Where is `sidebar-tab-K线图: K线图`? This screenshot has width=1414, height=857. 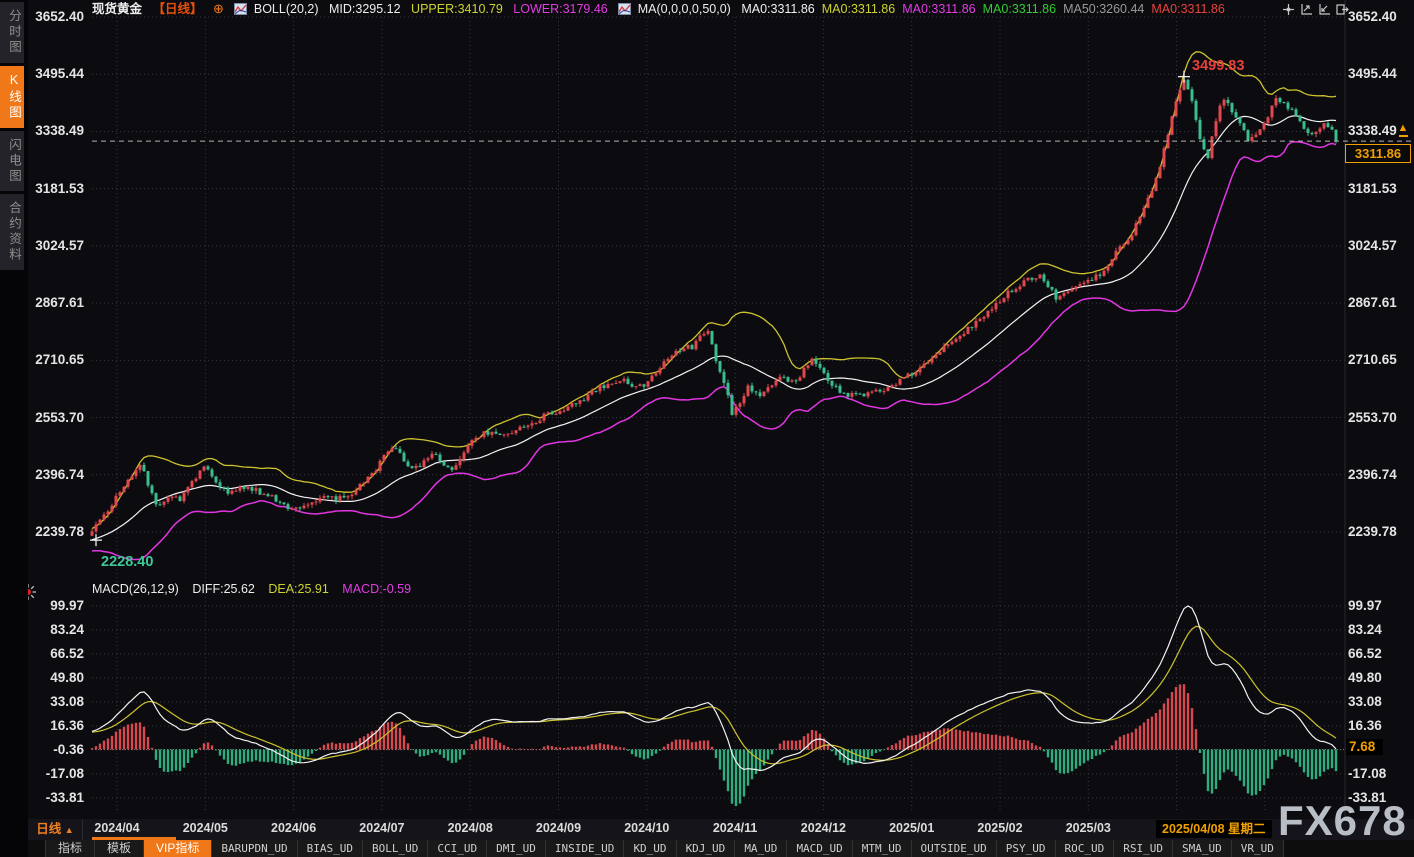 sidebar-tab-K线图: K线图 is located at coordinates (12, 96).